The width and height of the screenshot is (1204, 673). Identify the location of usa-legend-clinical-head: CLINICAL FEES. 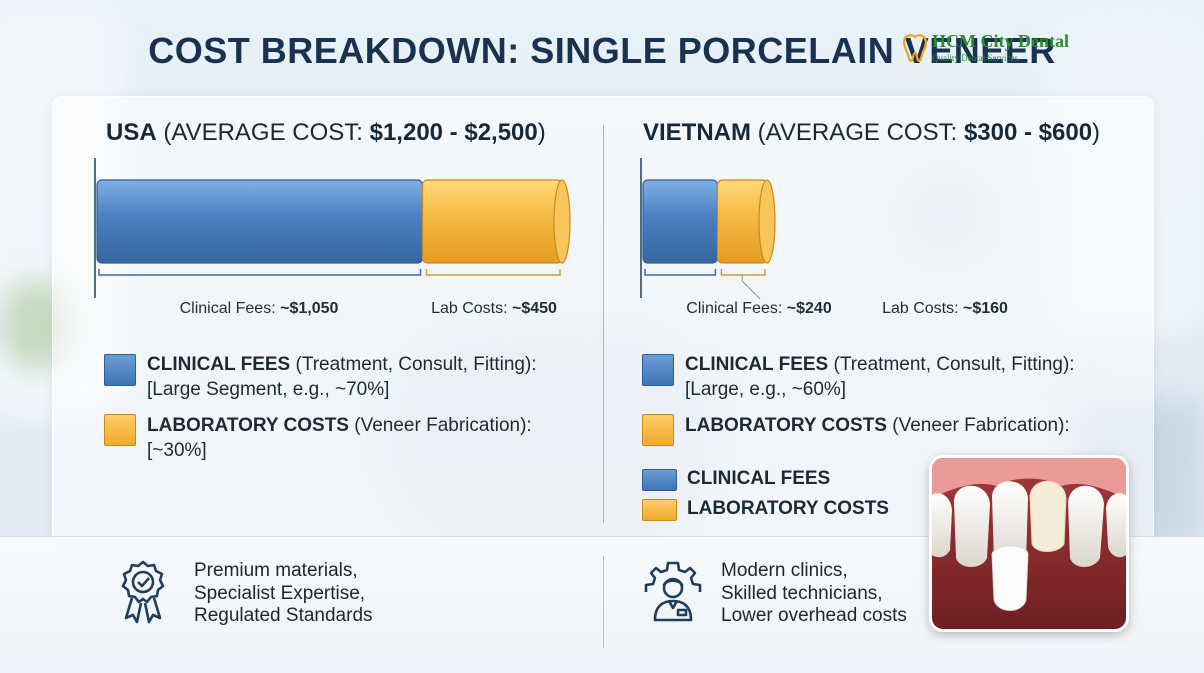
(219, 364).